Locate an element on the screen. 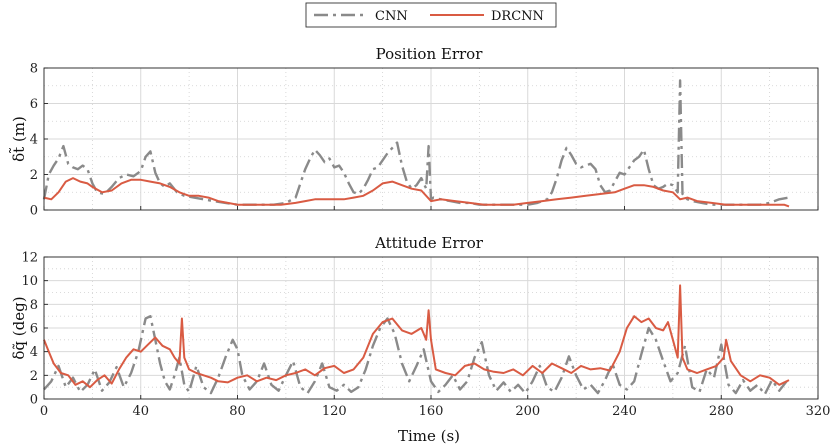 This screenshot has width=830, height=446. y-axis-label-attitude: δq̃ (deg) is located at coordinates (19, 327).